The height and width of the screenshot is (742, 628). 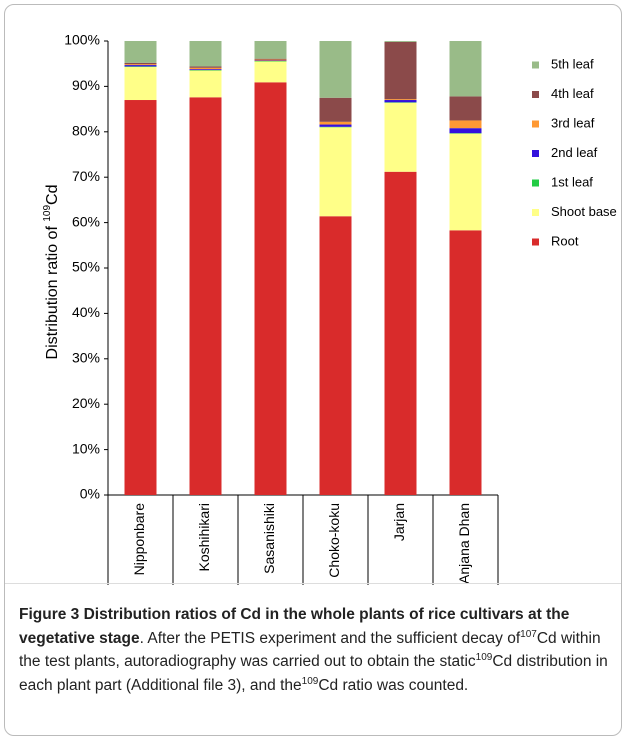 I want to click on x-tick-label: Koshihikari, so click(x=204, y=537).